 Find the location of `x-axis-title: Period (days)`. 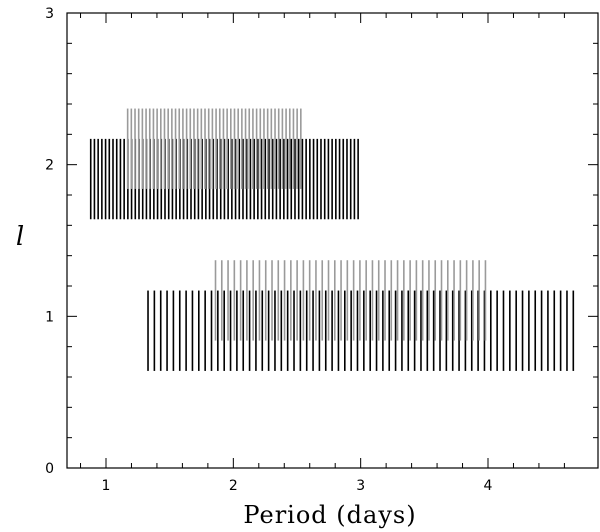

x-axis-title: Period (days) is located at coordinates (329, 515).